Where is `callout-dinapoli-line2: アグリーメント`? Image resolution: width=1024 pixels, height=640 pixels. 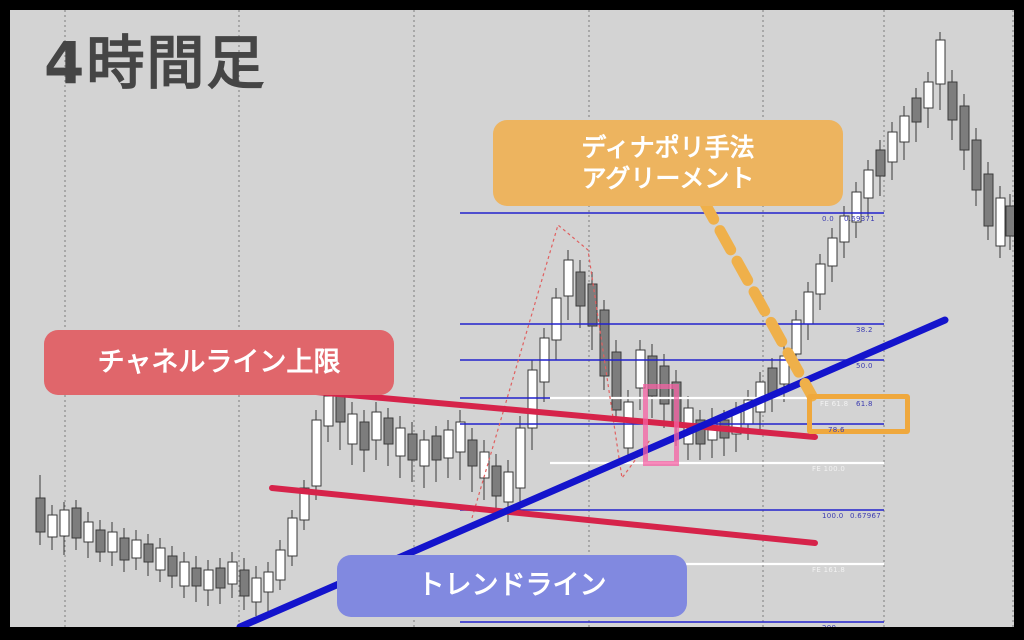
callout-dinapoli-line2: アグリーメント is located at coordinates (668, 178).